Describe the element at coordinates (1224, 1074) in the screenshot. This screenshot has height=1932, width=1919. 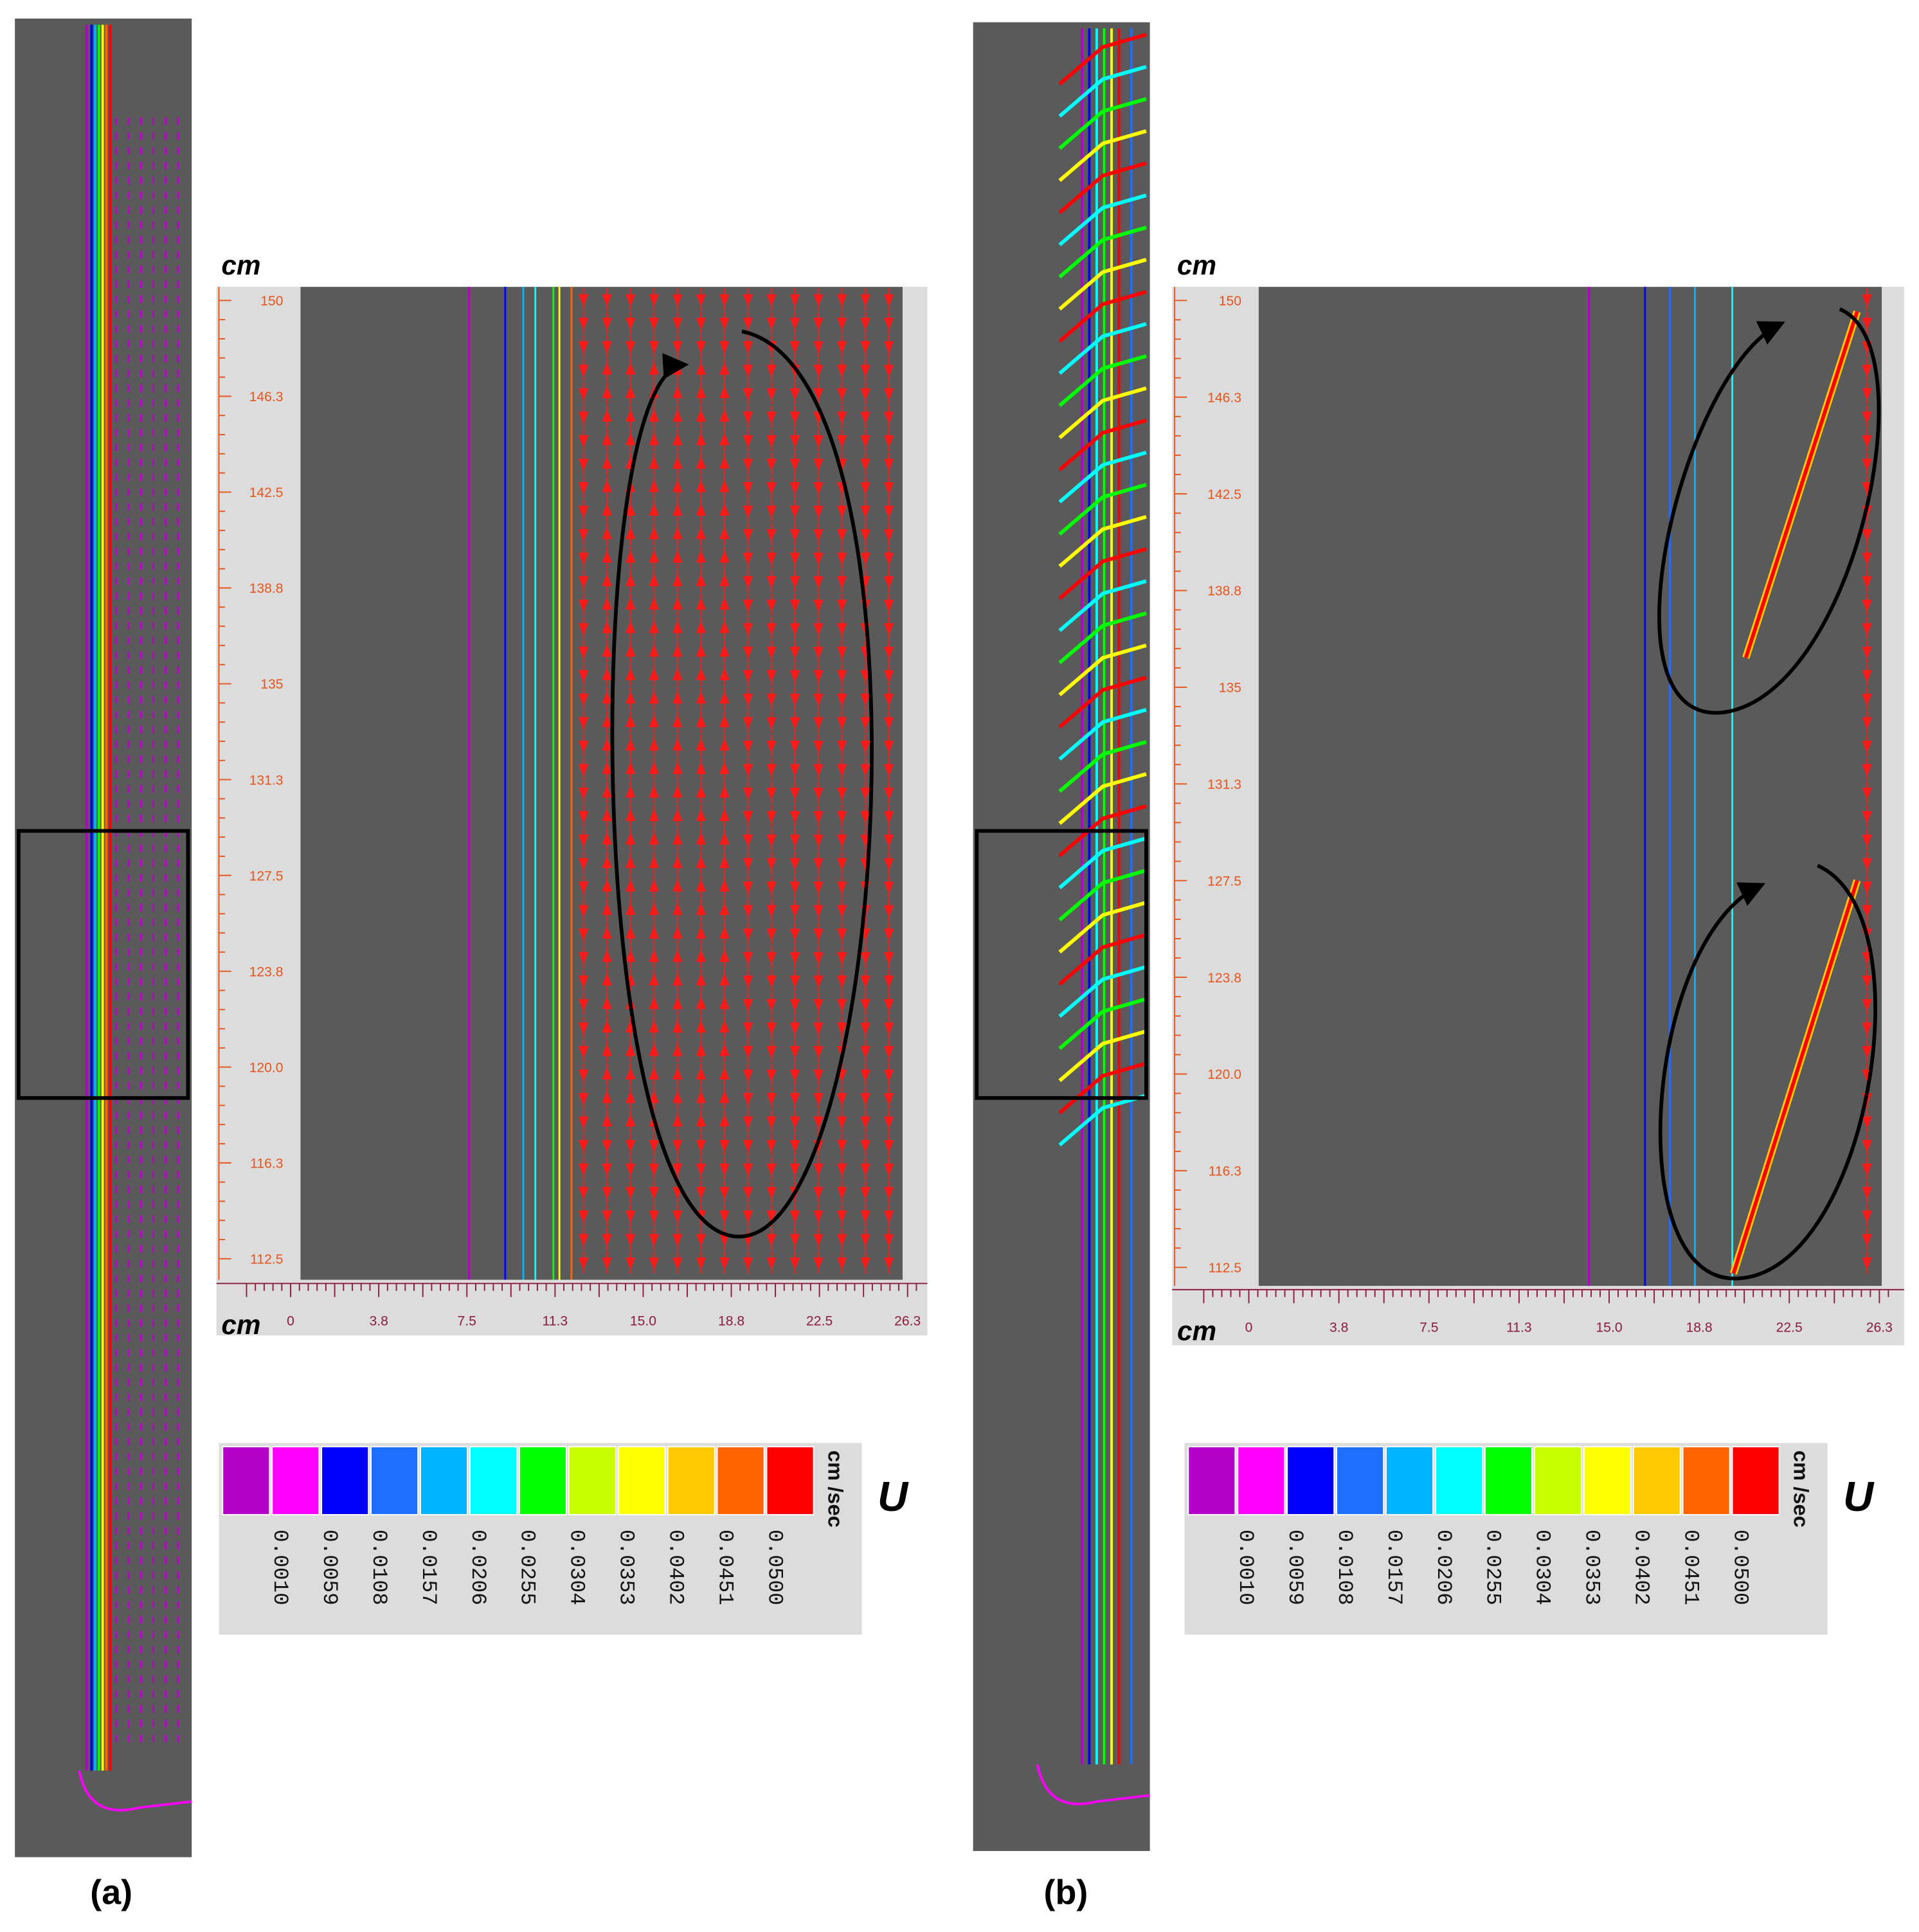
I see `y-tick-label: 120.0` at that location.